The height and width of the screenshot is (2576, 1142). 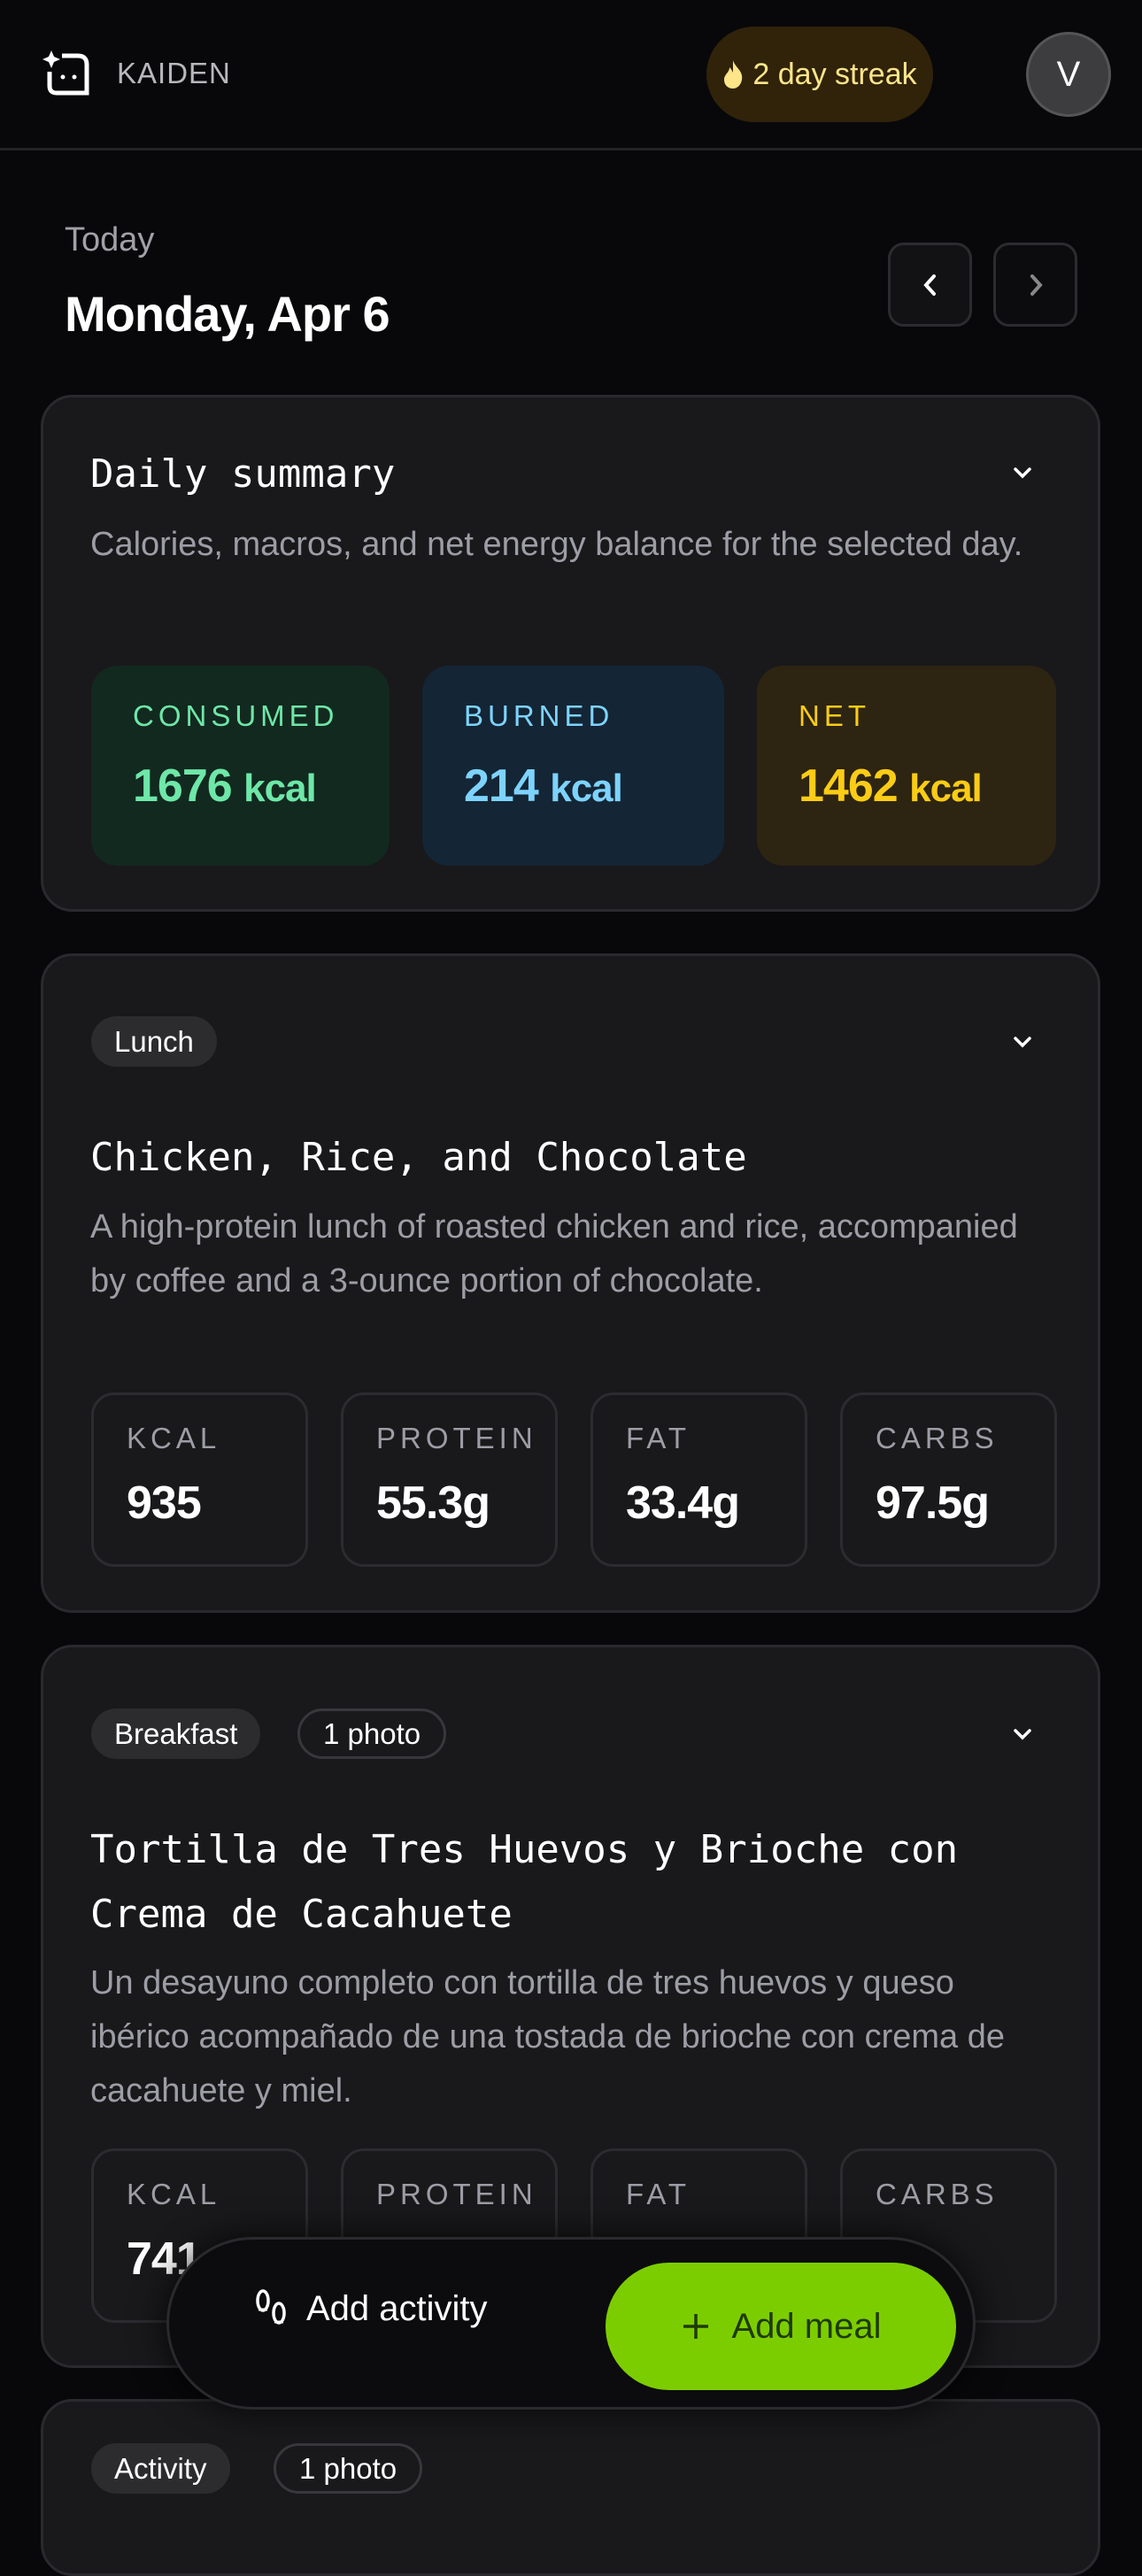 What do you see at coordinates (236, 715) in the screenshot?
I see `stat-label: CONSUMED` at bounding box center [236, 715].